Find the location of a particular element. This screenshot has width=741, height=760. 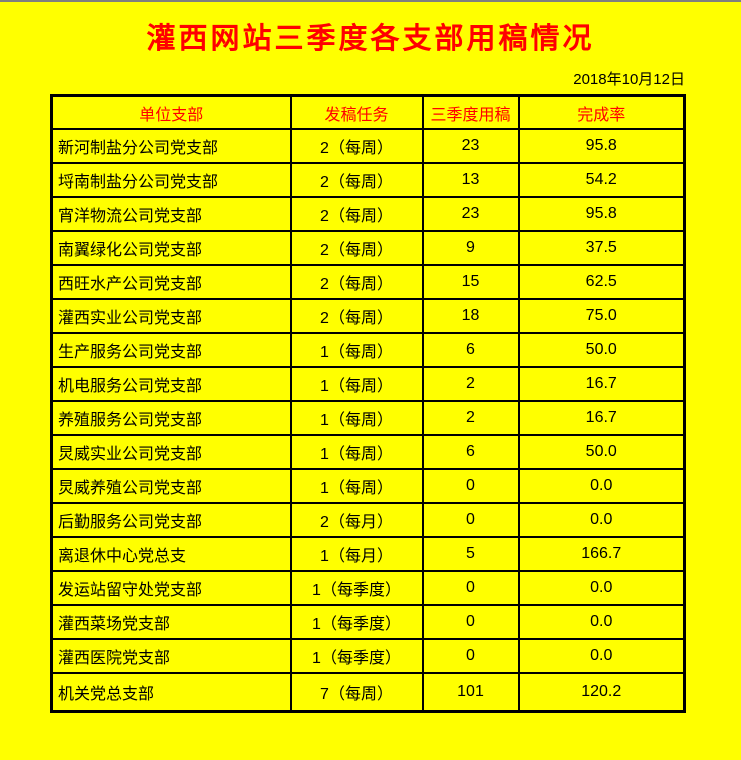

table-header-row: 单位支部 发稿任务 三季度用稿 完成率 is located at coordinates (368, 112).